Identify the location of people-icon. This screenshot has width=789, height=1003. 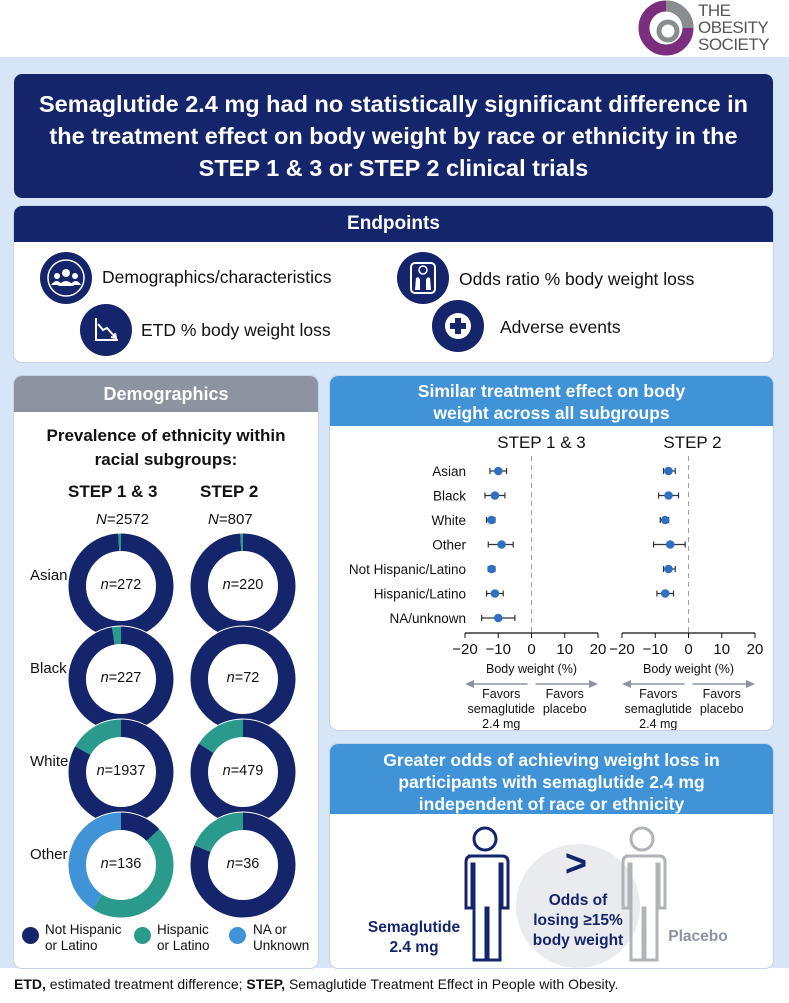
(66, 278).